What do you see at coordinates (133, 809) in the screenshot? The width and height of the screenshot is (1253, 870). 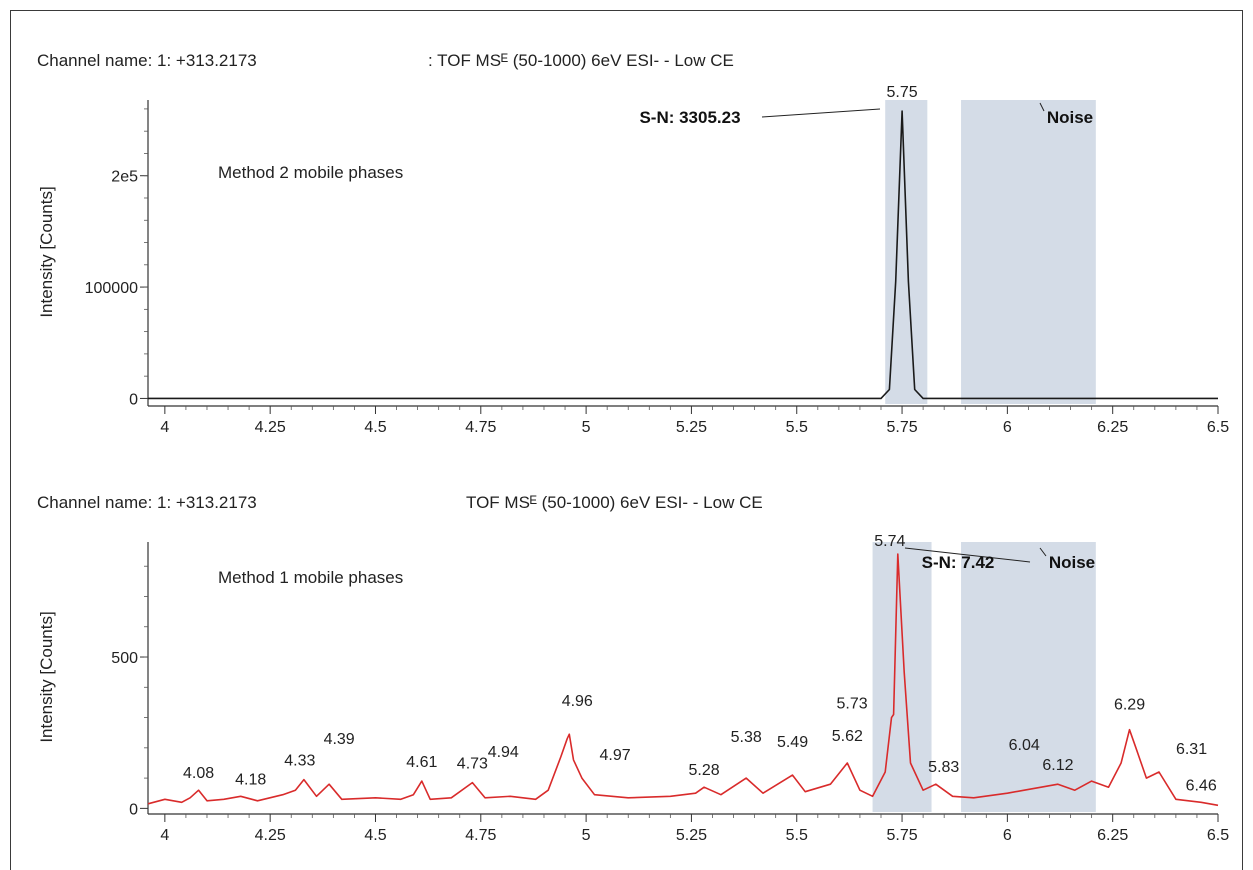 I see `panel-2-y-tick-label-0: 0` at bounding box center [133, 809].